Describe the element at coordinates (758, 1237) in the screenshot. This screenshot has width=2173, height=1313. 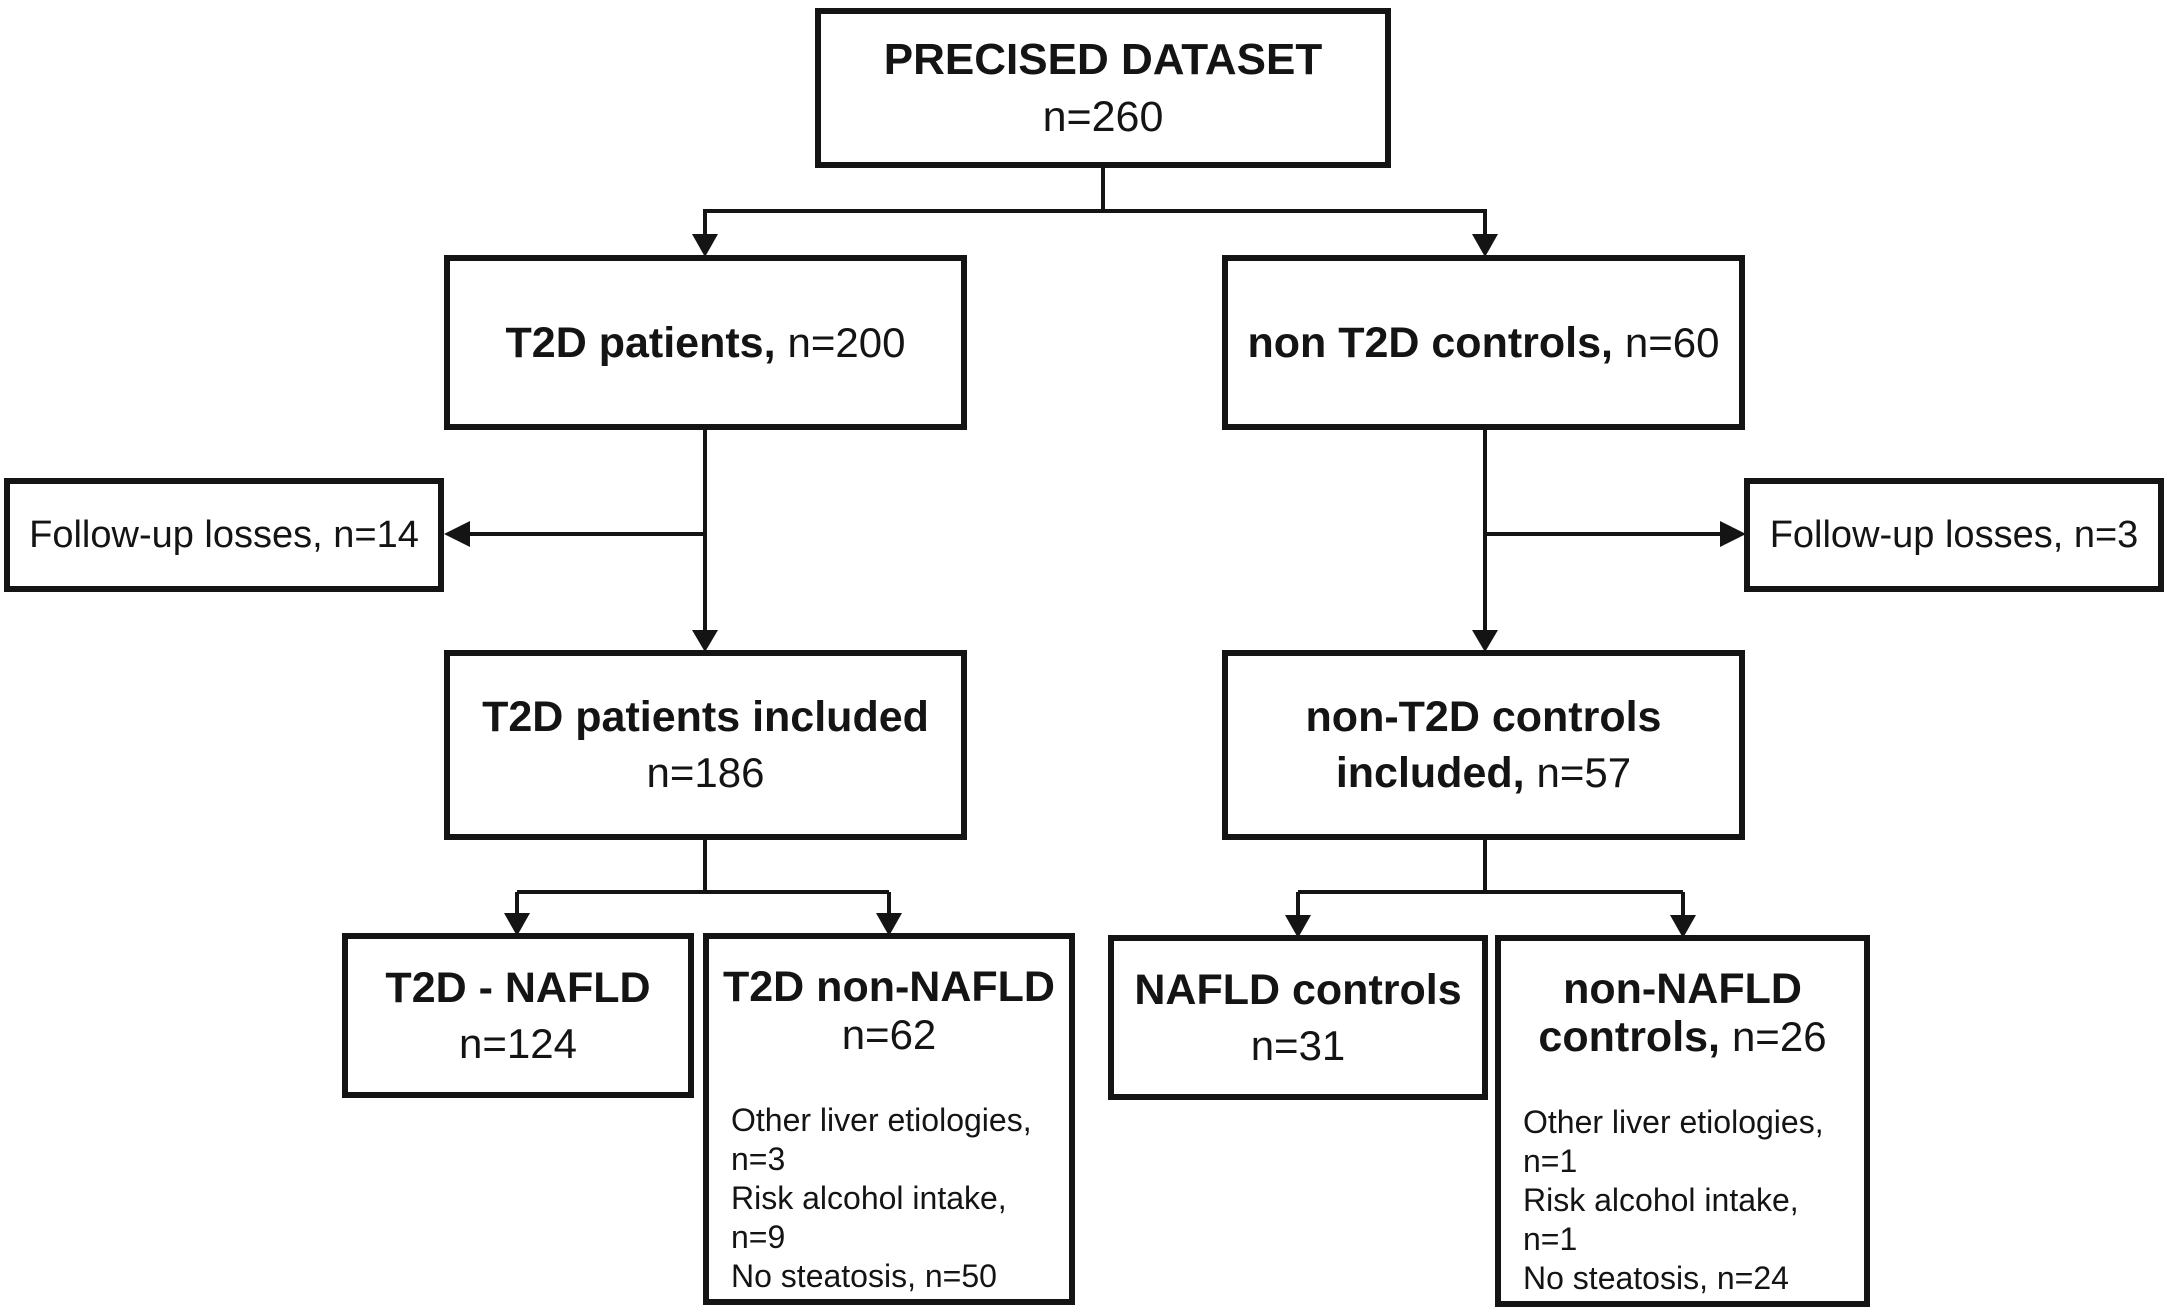
I see `detail-line: n=9` at that location.